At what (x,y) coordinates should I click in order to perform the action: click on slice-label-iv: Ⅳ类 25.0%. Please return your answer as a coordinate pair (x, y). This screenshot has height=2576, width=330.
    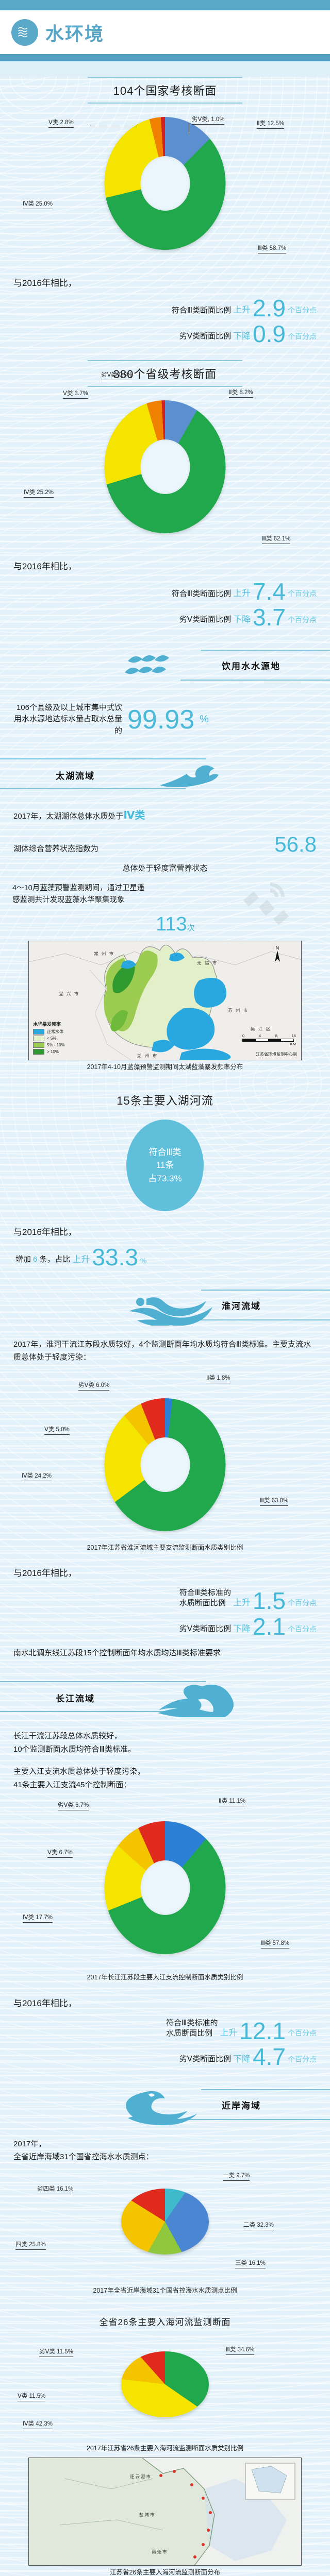
    Looking at the image, I should click on (38, 204).